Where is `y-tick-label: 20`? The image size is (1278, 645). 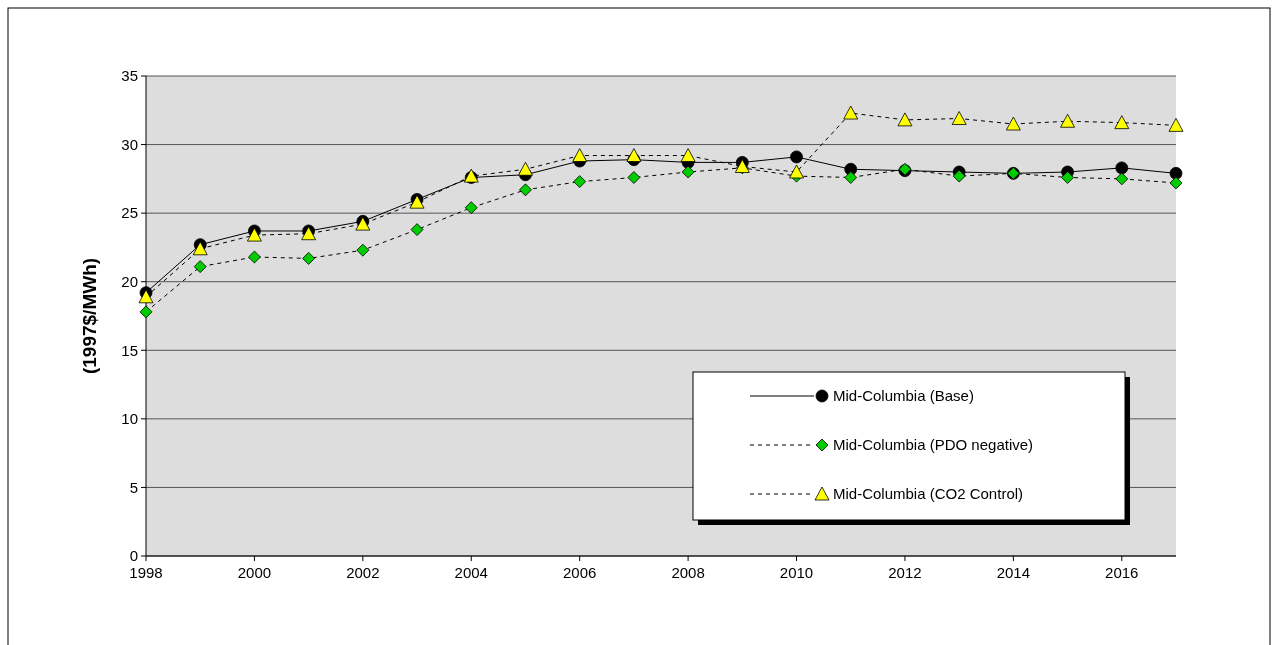 y-tick-label: 20 is located at coordinates (129, 281).